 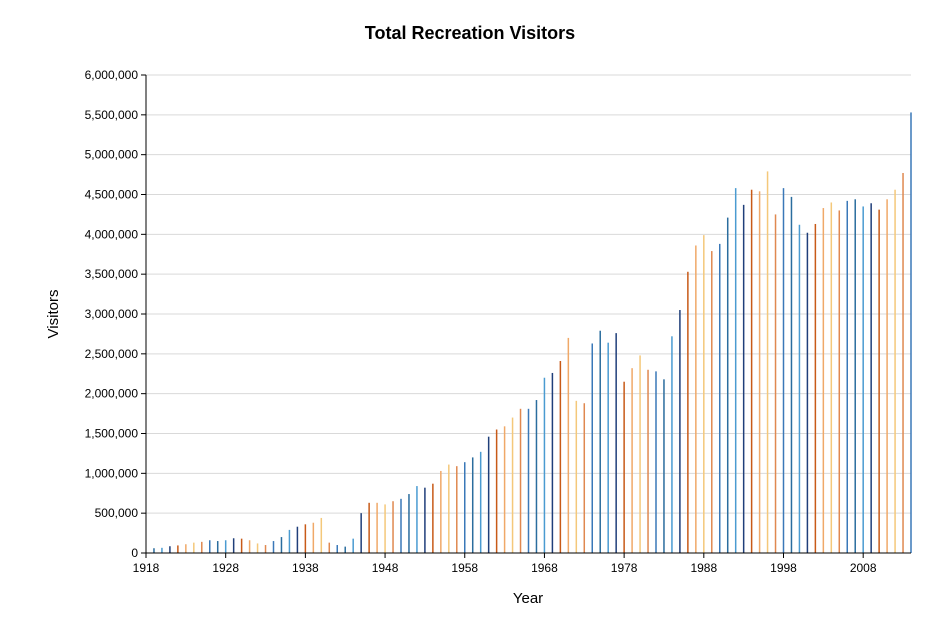 I want to click on bar-1944, so click(x=353, y=545).